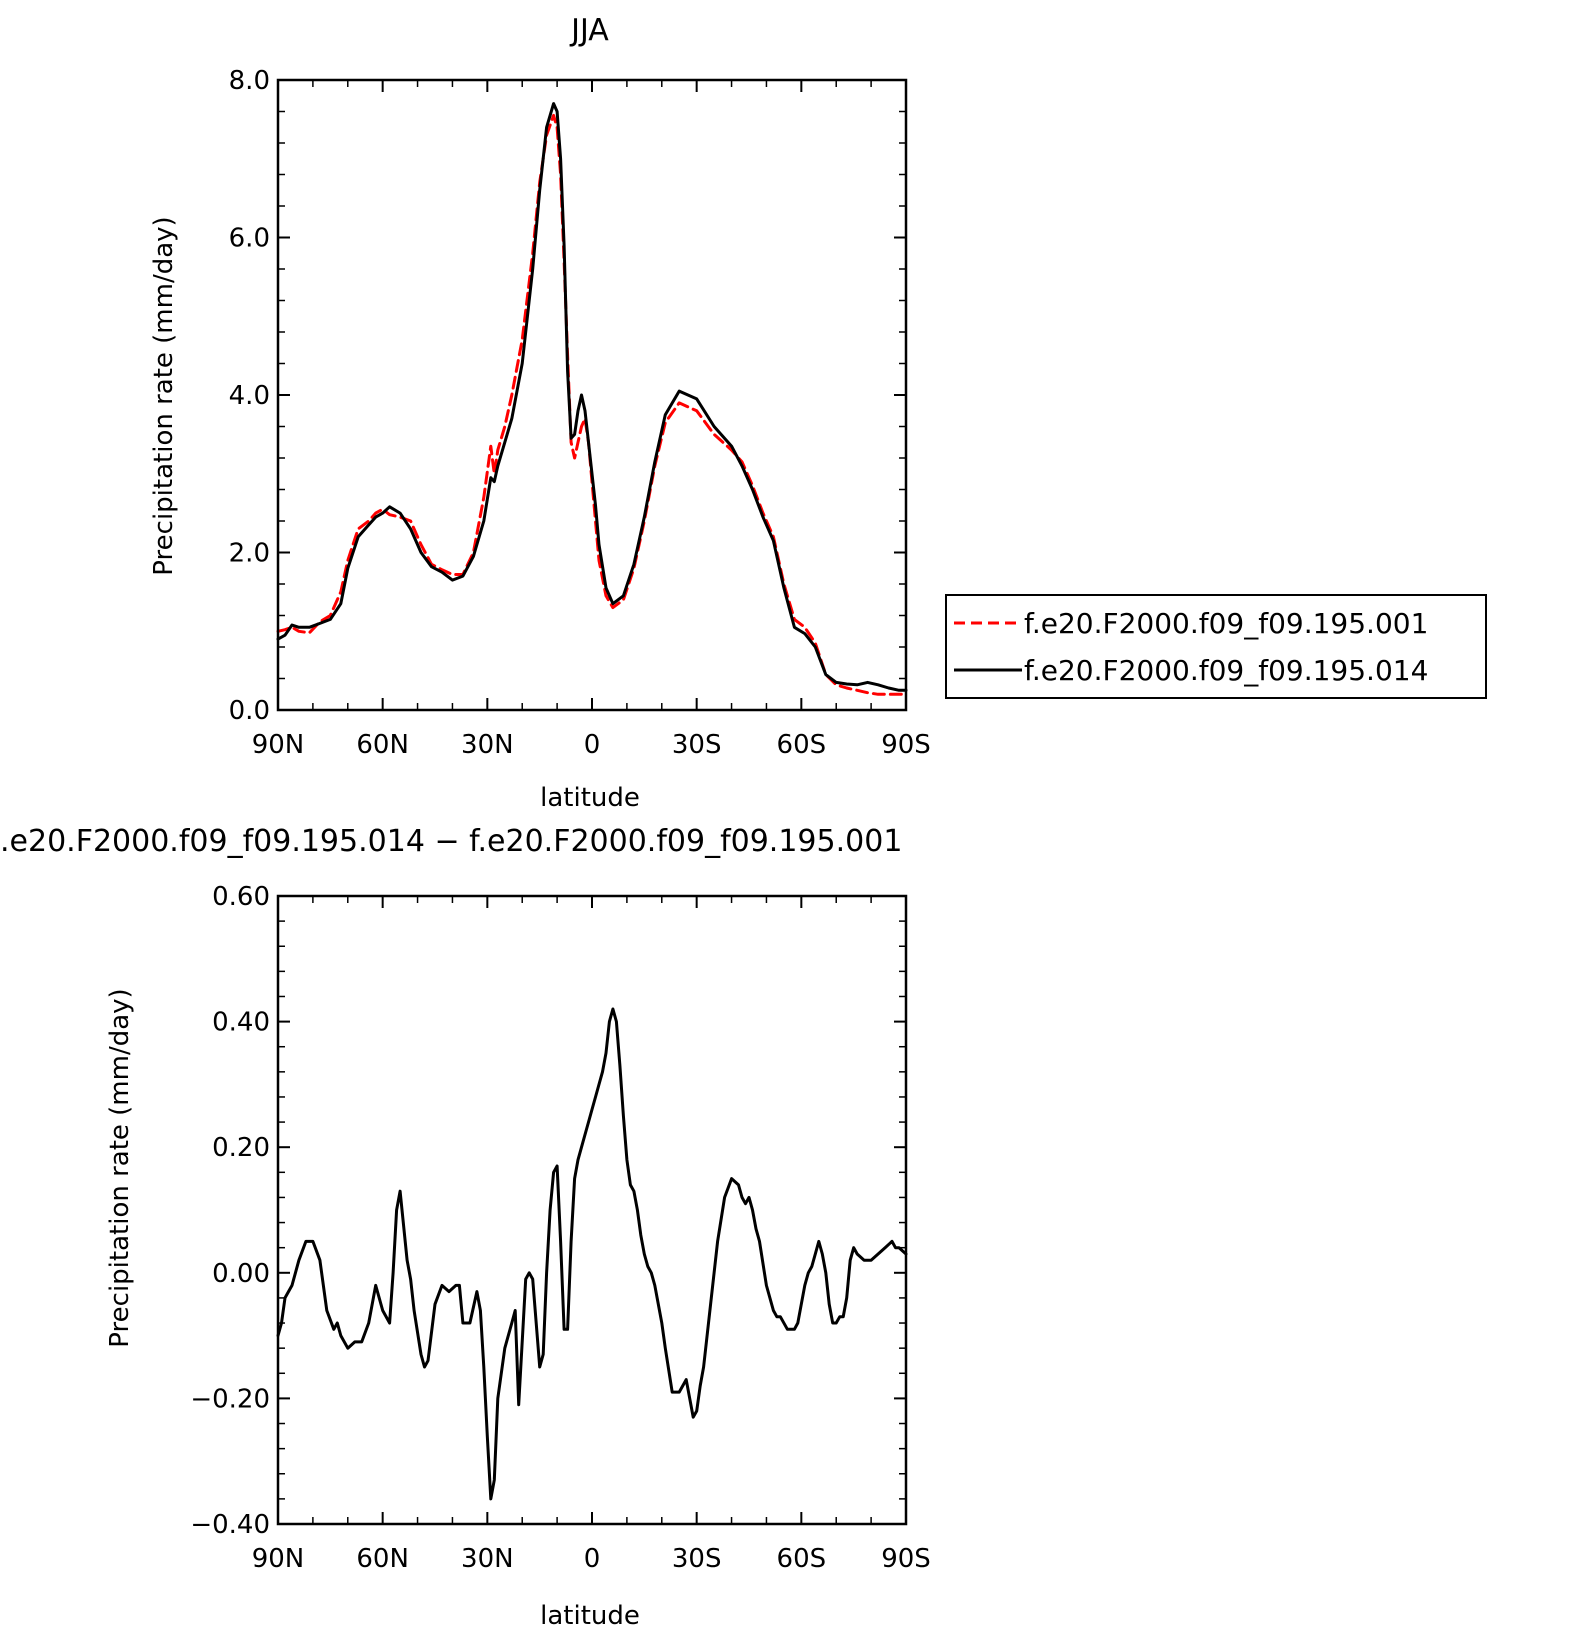 Image resolution: width=1591 pixels, height=1635 pixels. Describe the element at coordinates (241, 1023) in the screenshot. I see `y-tick-label: 0.40` at that location.